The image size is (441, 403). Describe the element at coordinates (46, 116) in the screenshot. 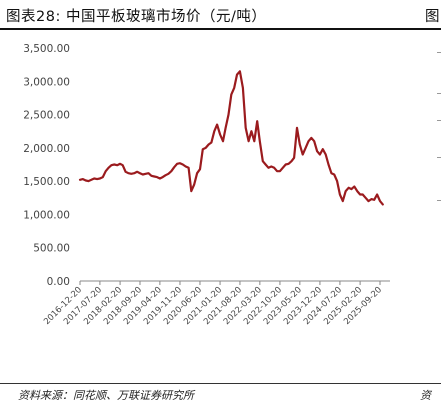

I see `y-tick-label: 2,500.00` at that location.